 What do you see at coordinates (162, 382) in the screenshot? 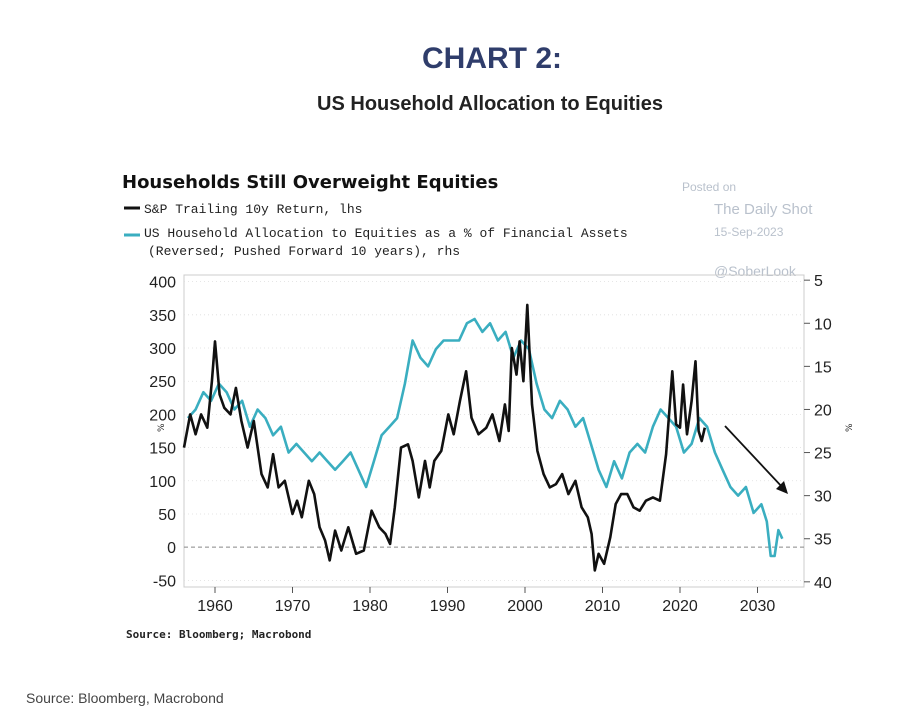
I see `y-tick-left: 250` at bounding box center [162, 382].